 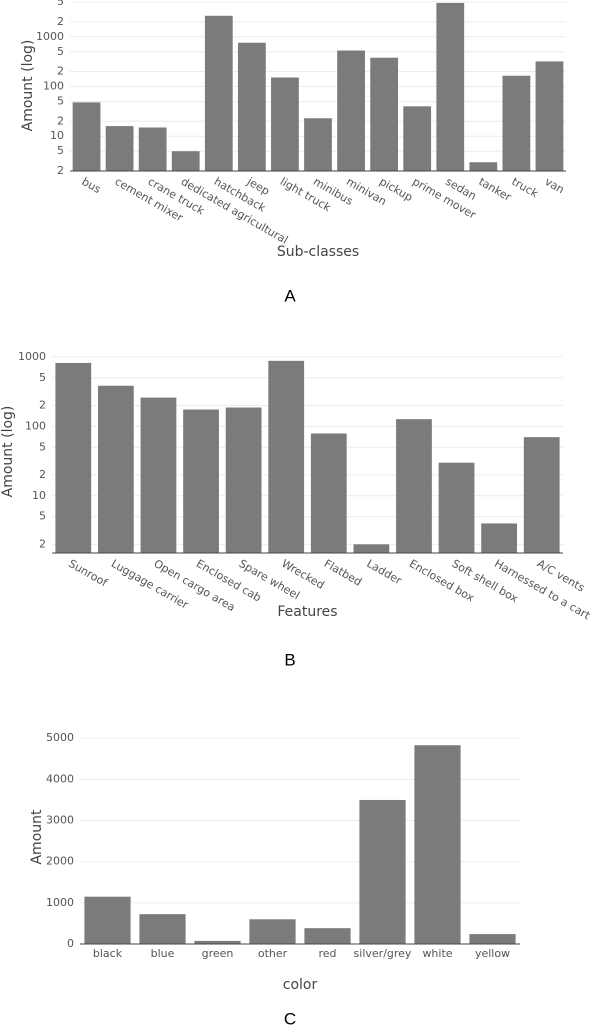 What do you see at coordinates (300, 985) in the screenshot?
I see `x-axis-title: color` at bounding box center [300, 985].